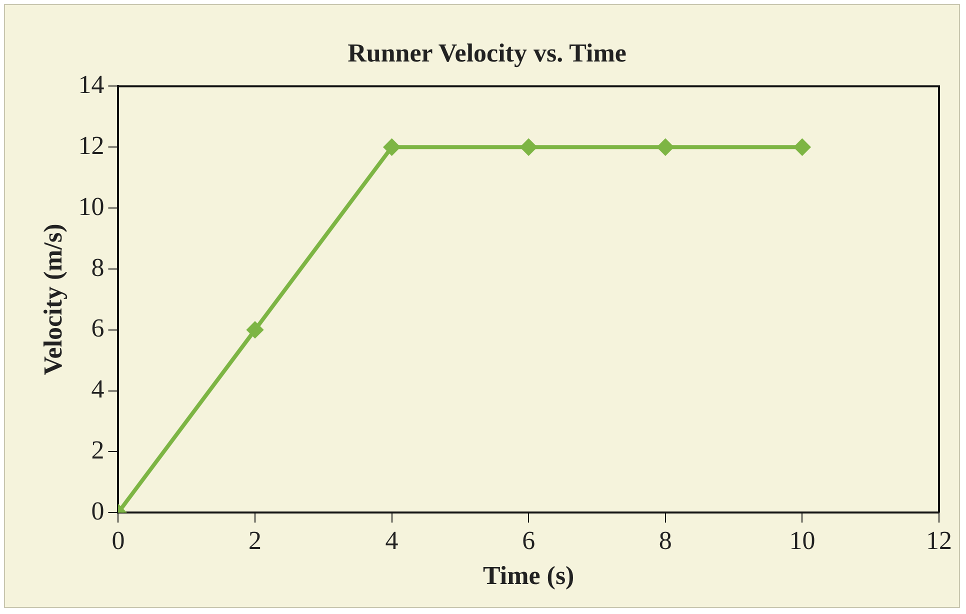  I want to click on y-axis-title: Velocity (m/s), so click(53, 300).